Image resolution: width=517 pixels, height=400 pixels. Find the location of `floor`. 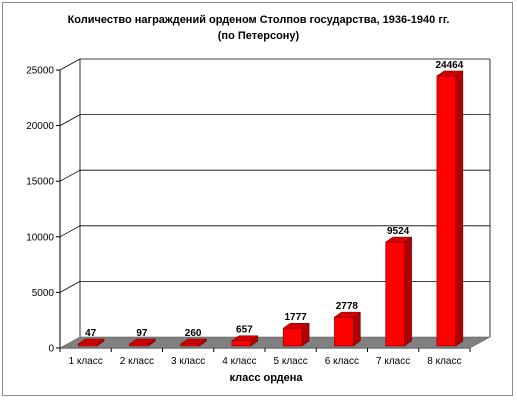

floor is located at coordinates (275, 342).